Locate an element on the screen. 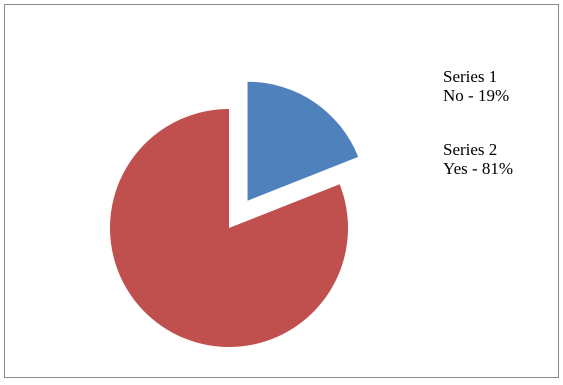  slice-value-label: Yes - 81% is located at coordinates (478, 168).